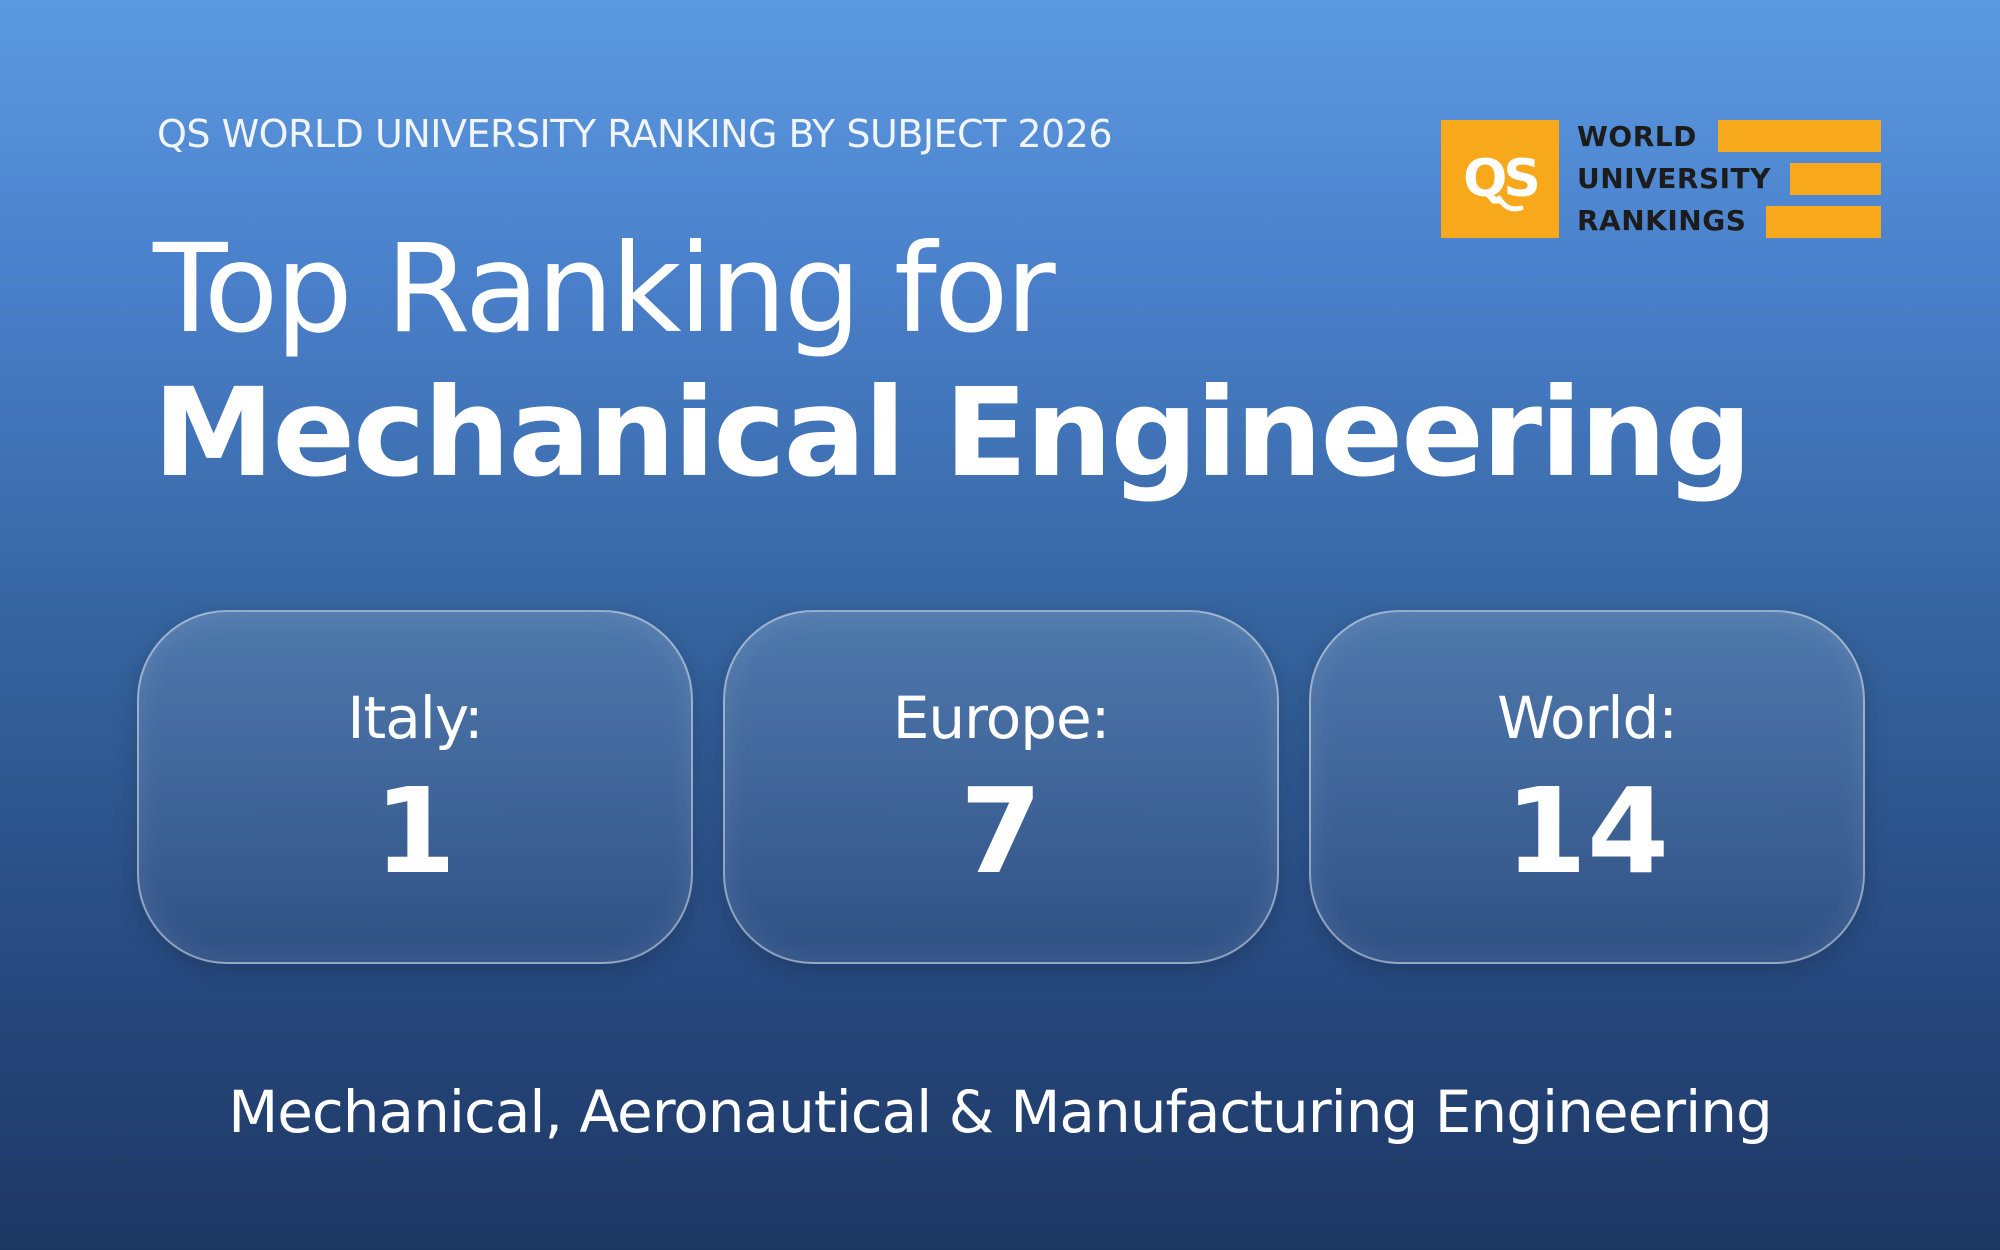 The image size is (2000, 1250). What do you see at coordinates (1674, 178) in the screenshot?
I see `logo-word-university: UNIVERSITY` at bounding box center [1674, 178].